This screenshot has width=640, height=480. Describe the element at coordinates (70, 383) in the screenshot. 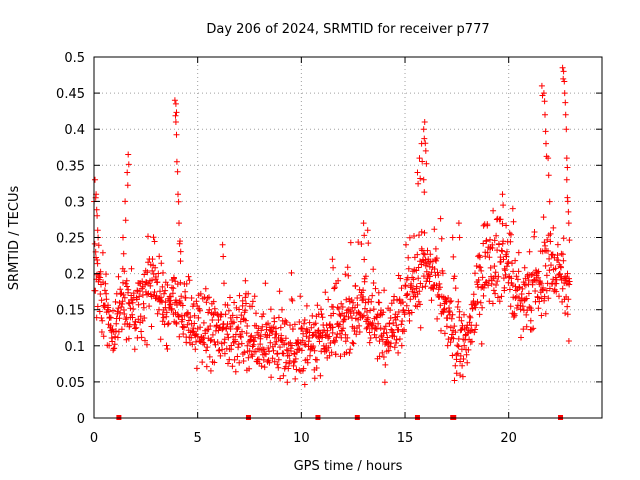

I see `y-tick-label: 0.05` at that location.